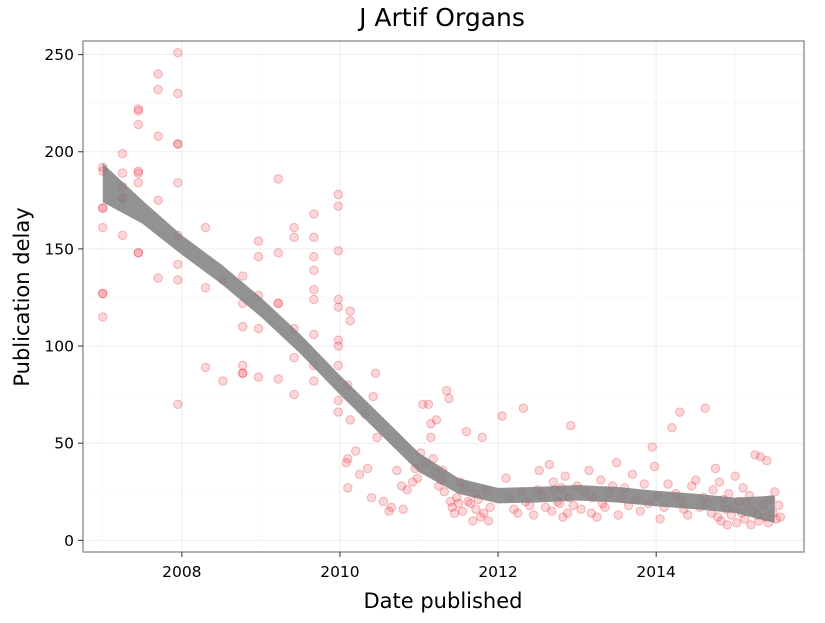 Image resolution: width=825 pixels, height=623 pixels. Describe the element at coordinates (59, 347) in the screenshot. I see `y-tick-label: 100` at that location.